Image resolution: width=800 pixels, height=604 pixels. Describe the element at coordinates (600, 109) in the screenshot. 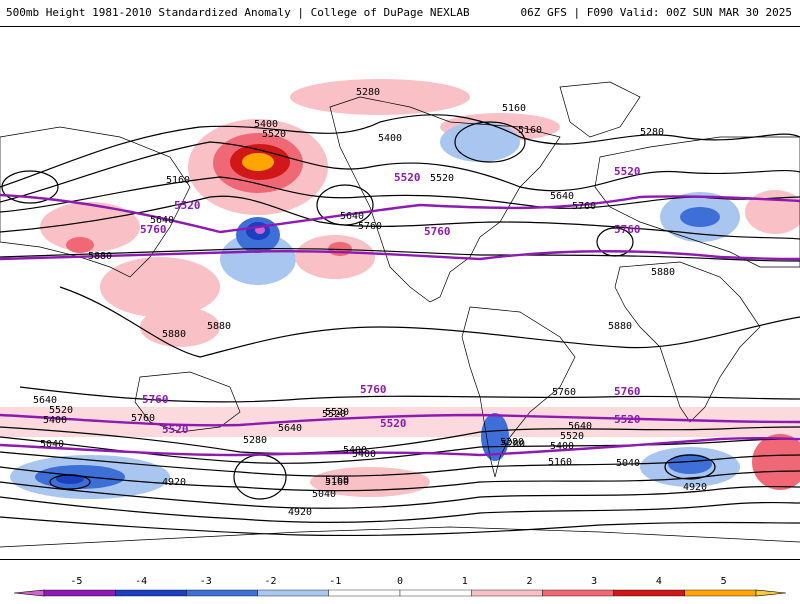

I see `greenland-outline` at that location.